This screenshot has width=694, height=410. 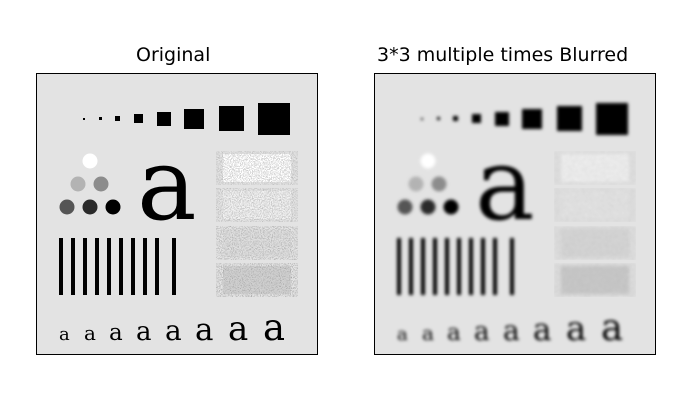 What do you see at coordinates (186, 119) in the screenshot?
I see `squares-row` at bounding box center [186, 119].